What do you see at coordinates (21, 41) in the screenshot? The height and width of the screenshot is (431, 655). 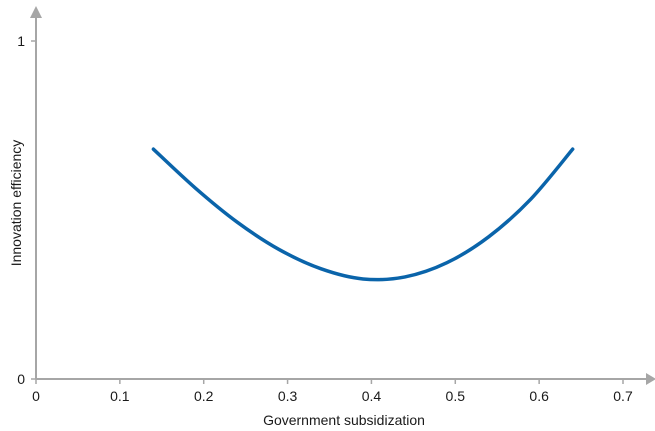 I see `y-tick-label: 1` at bounding box center [21, 41].